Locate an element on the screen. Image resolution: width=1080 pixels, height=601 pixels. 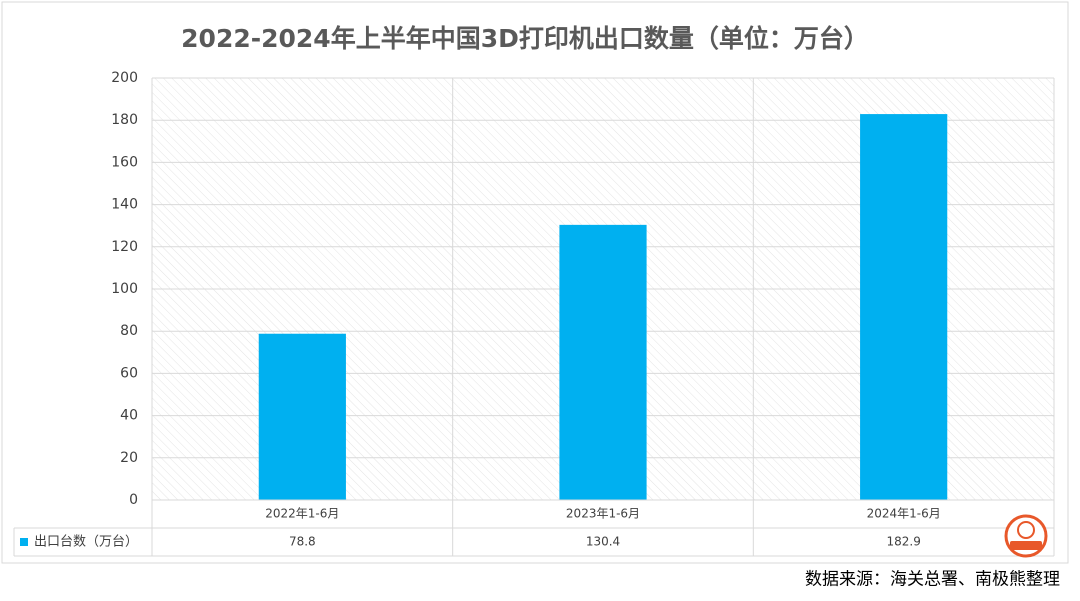
legend-swatch is located at coordinates (24, 542).